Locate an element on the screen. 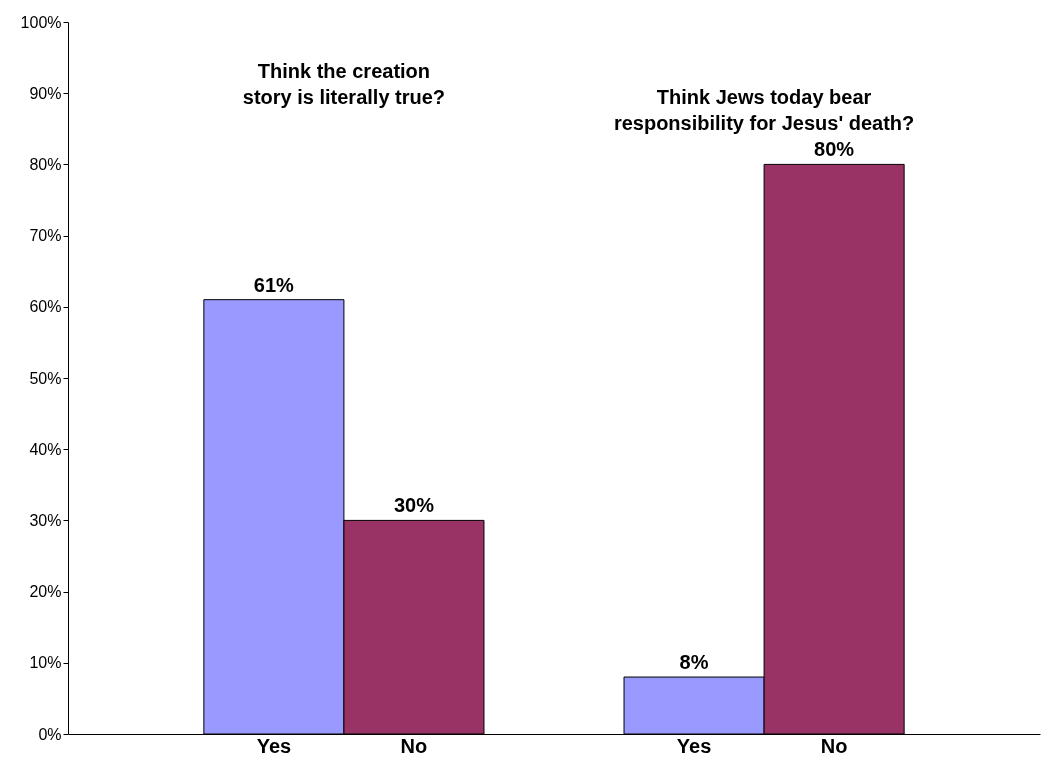 Image resolution: width=1043 pixels, height=757 pixels. data-label: 80% is located at coordinates (834, 149).